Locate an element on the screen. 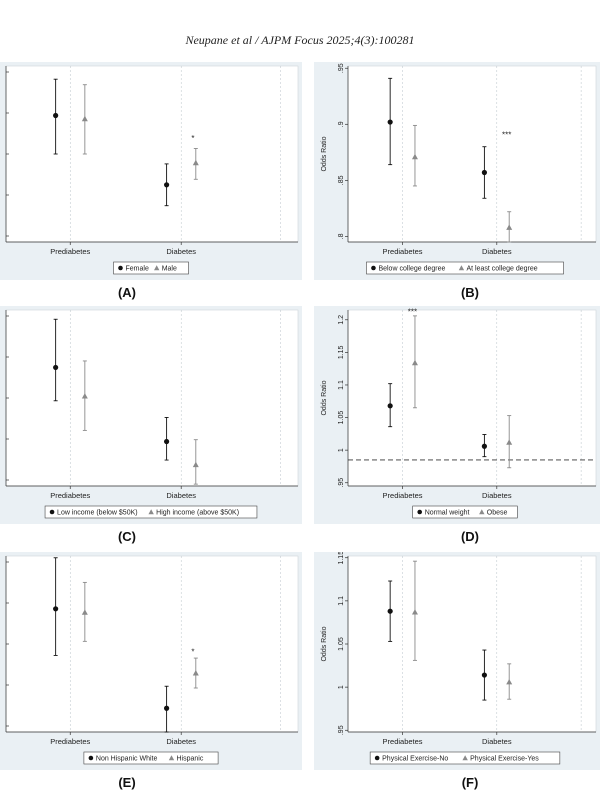 This screenshot has height=800, width=600. legend-label: Obese is located at coordinates (497, 513).